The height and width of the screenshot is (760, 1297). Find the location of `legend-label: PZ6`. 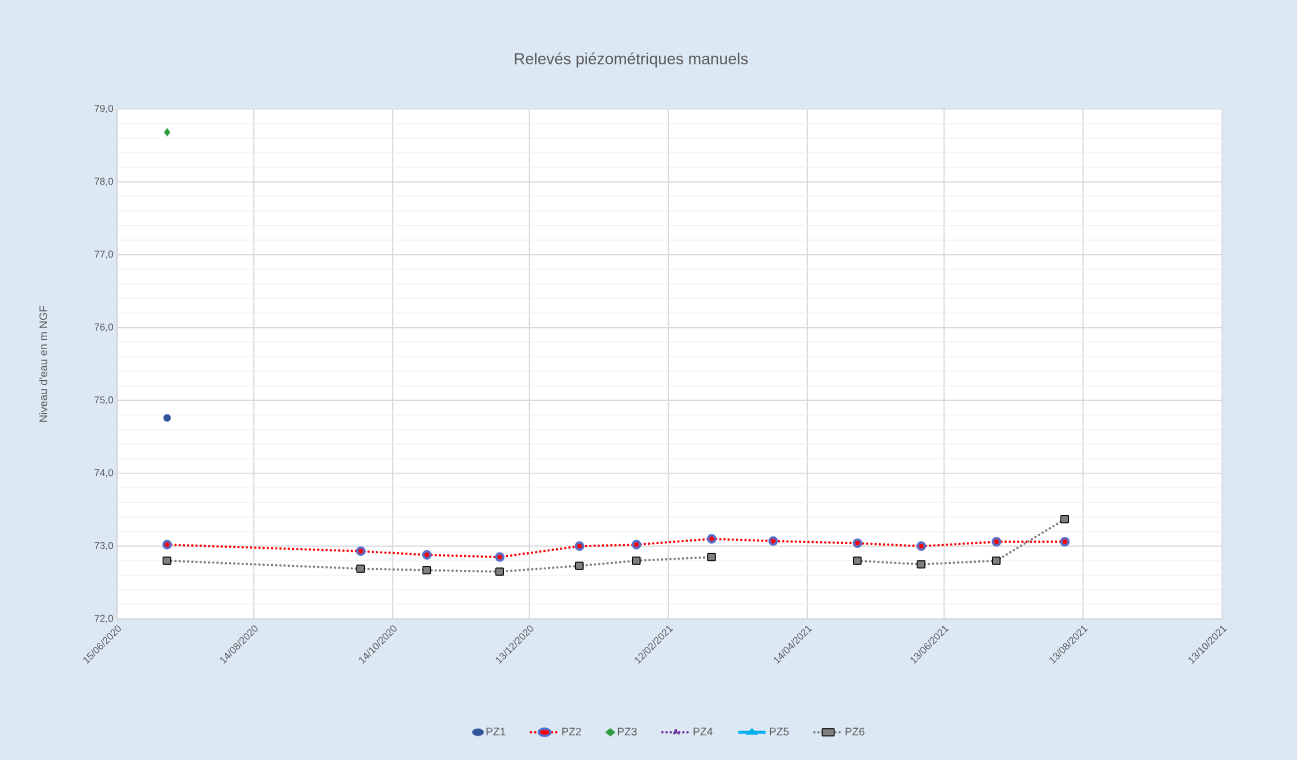

legend-label: PZ6 is located at coordinates (855, 731).